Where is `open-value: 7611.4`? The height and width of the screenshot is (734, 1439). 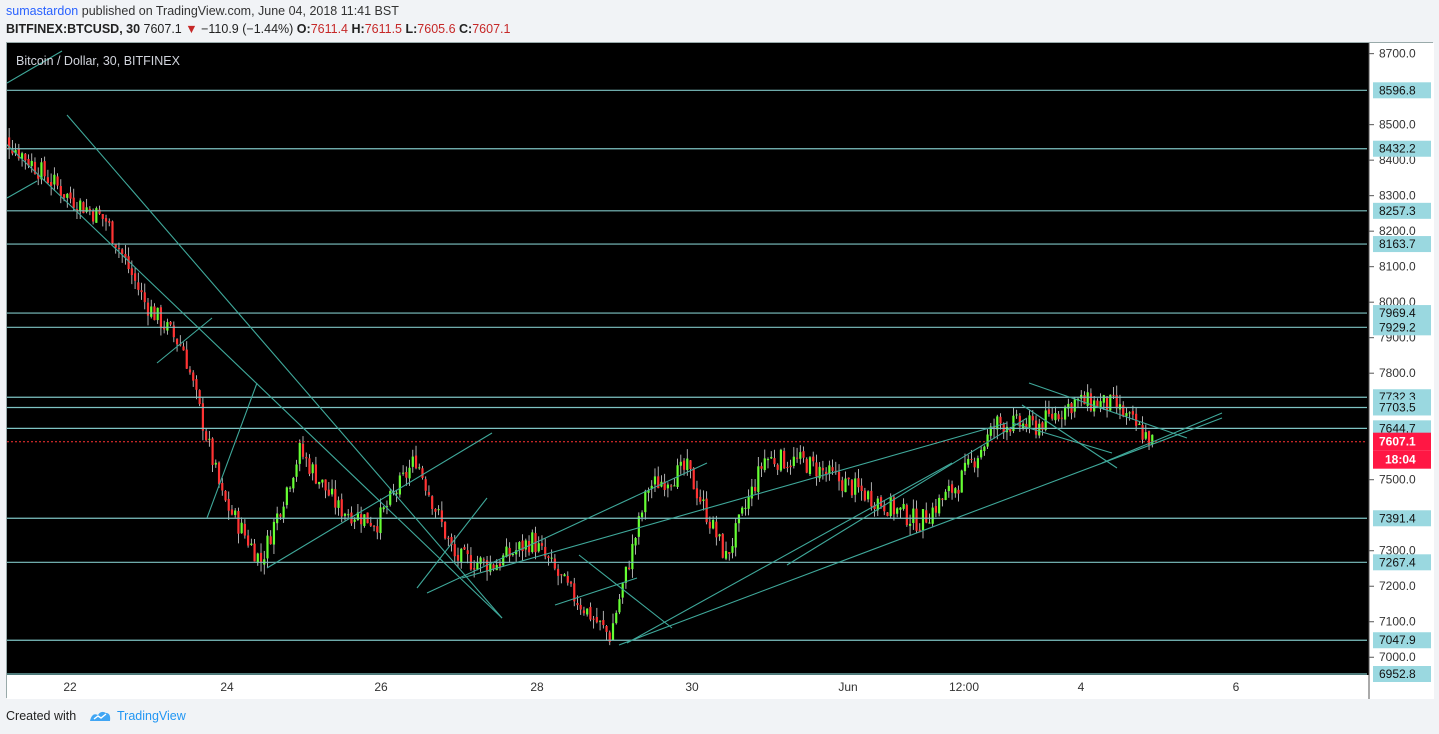
open-value: 7611.4 is located at coordinates (329, 29).